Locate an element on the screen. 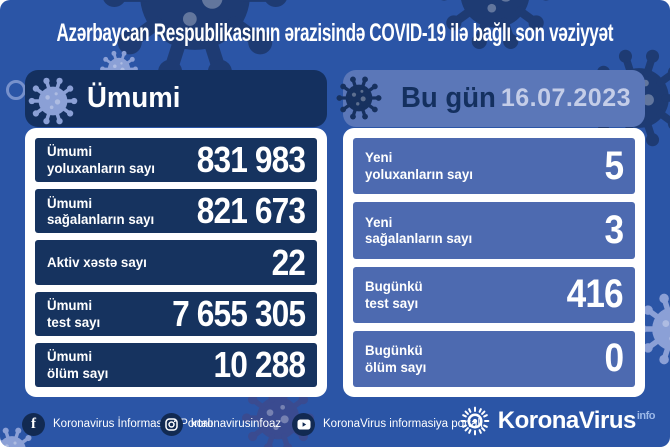 This screenshot has width=670, height=447. youtube-link: KoronaVirus informasiya portalı is located at coordinates (387, 424).